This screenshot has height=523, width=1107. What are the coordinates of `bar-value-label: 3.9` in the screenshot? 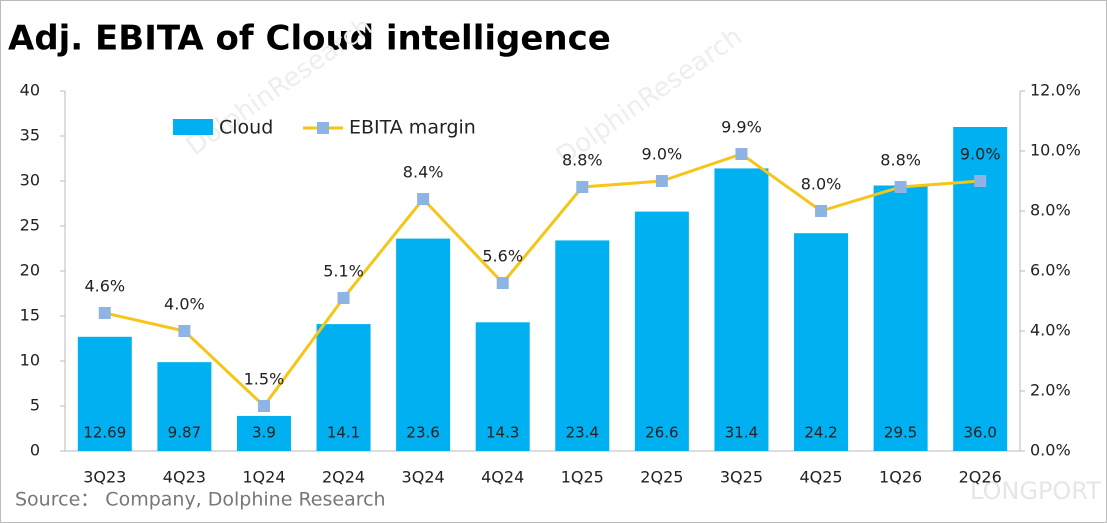 It's located at (264, 433).